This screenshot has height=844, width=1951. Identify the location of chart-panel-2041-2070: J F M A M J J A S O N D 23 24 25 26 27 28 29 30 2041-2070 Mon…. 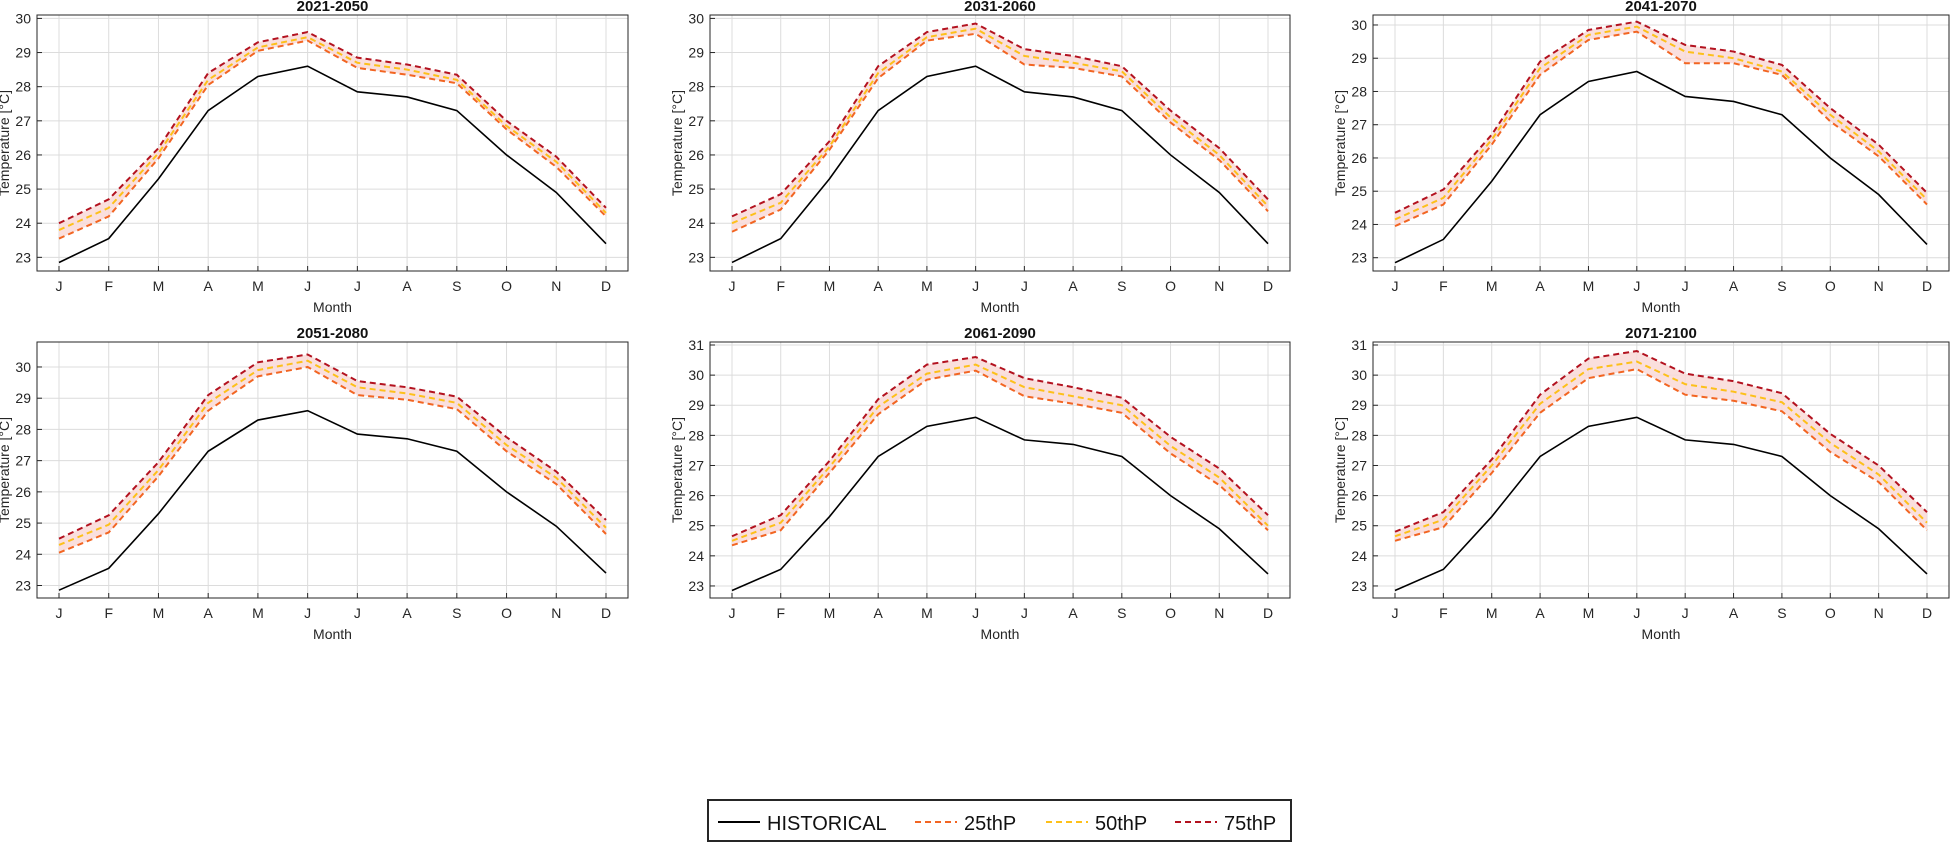
(1641, 157).